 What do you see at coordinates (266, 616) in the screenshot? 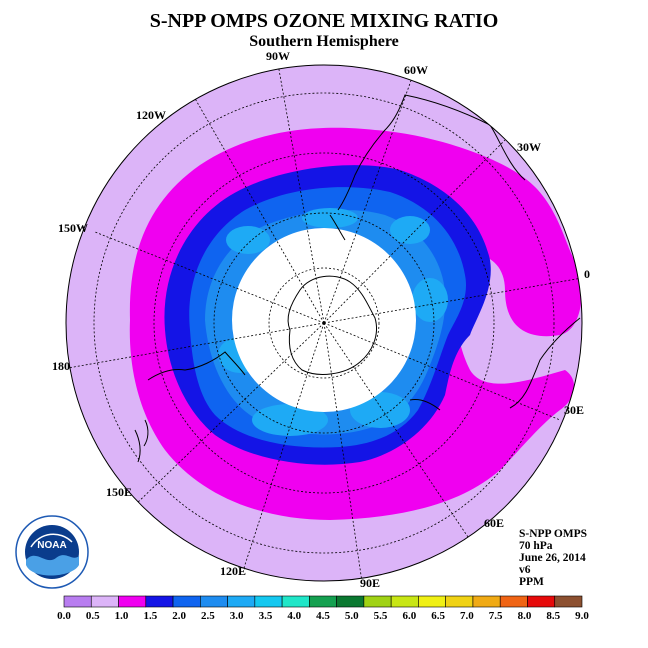
I see `colorbar-tick-label: 3.5` at bounding box center [266, 616].